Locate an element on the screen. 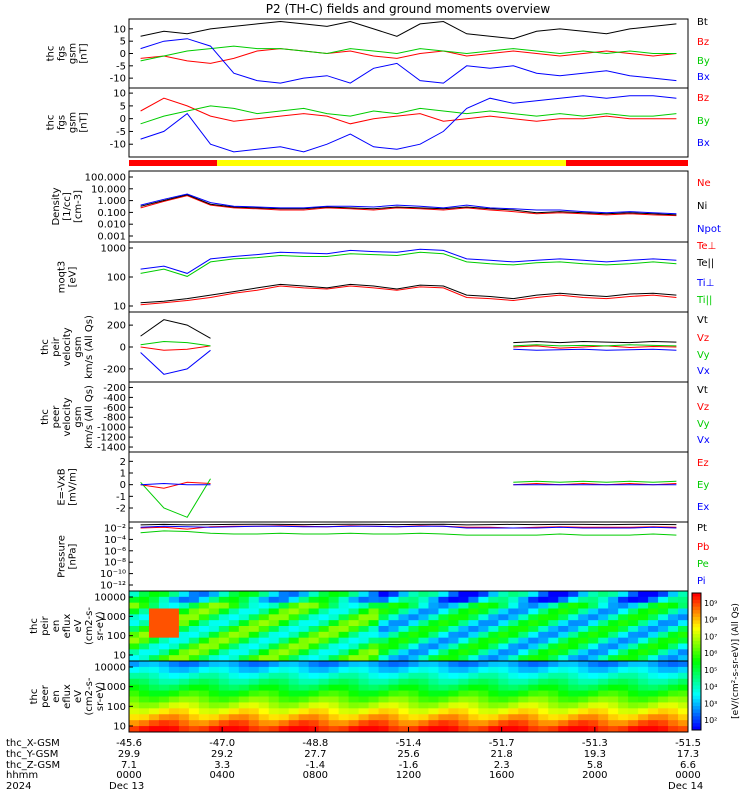 The height and width of the screenshot is (800, 750). legend-Bz: Bz is located at coordinates (703, 42).